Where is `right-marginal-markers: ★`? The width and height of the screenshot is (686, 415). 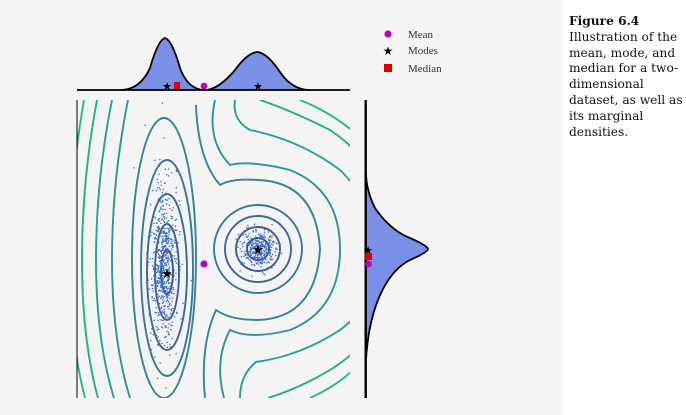
right-marginal-markers: ★ is located at coordinates (368, 256).